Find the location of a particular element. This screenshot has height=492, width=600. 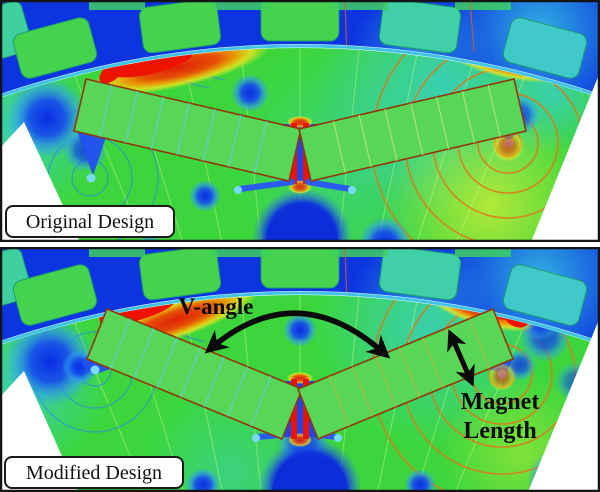

original-design-label: Original Design is located at coordinates (90, 221).